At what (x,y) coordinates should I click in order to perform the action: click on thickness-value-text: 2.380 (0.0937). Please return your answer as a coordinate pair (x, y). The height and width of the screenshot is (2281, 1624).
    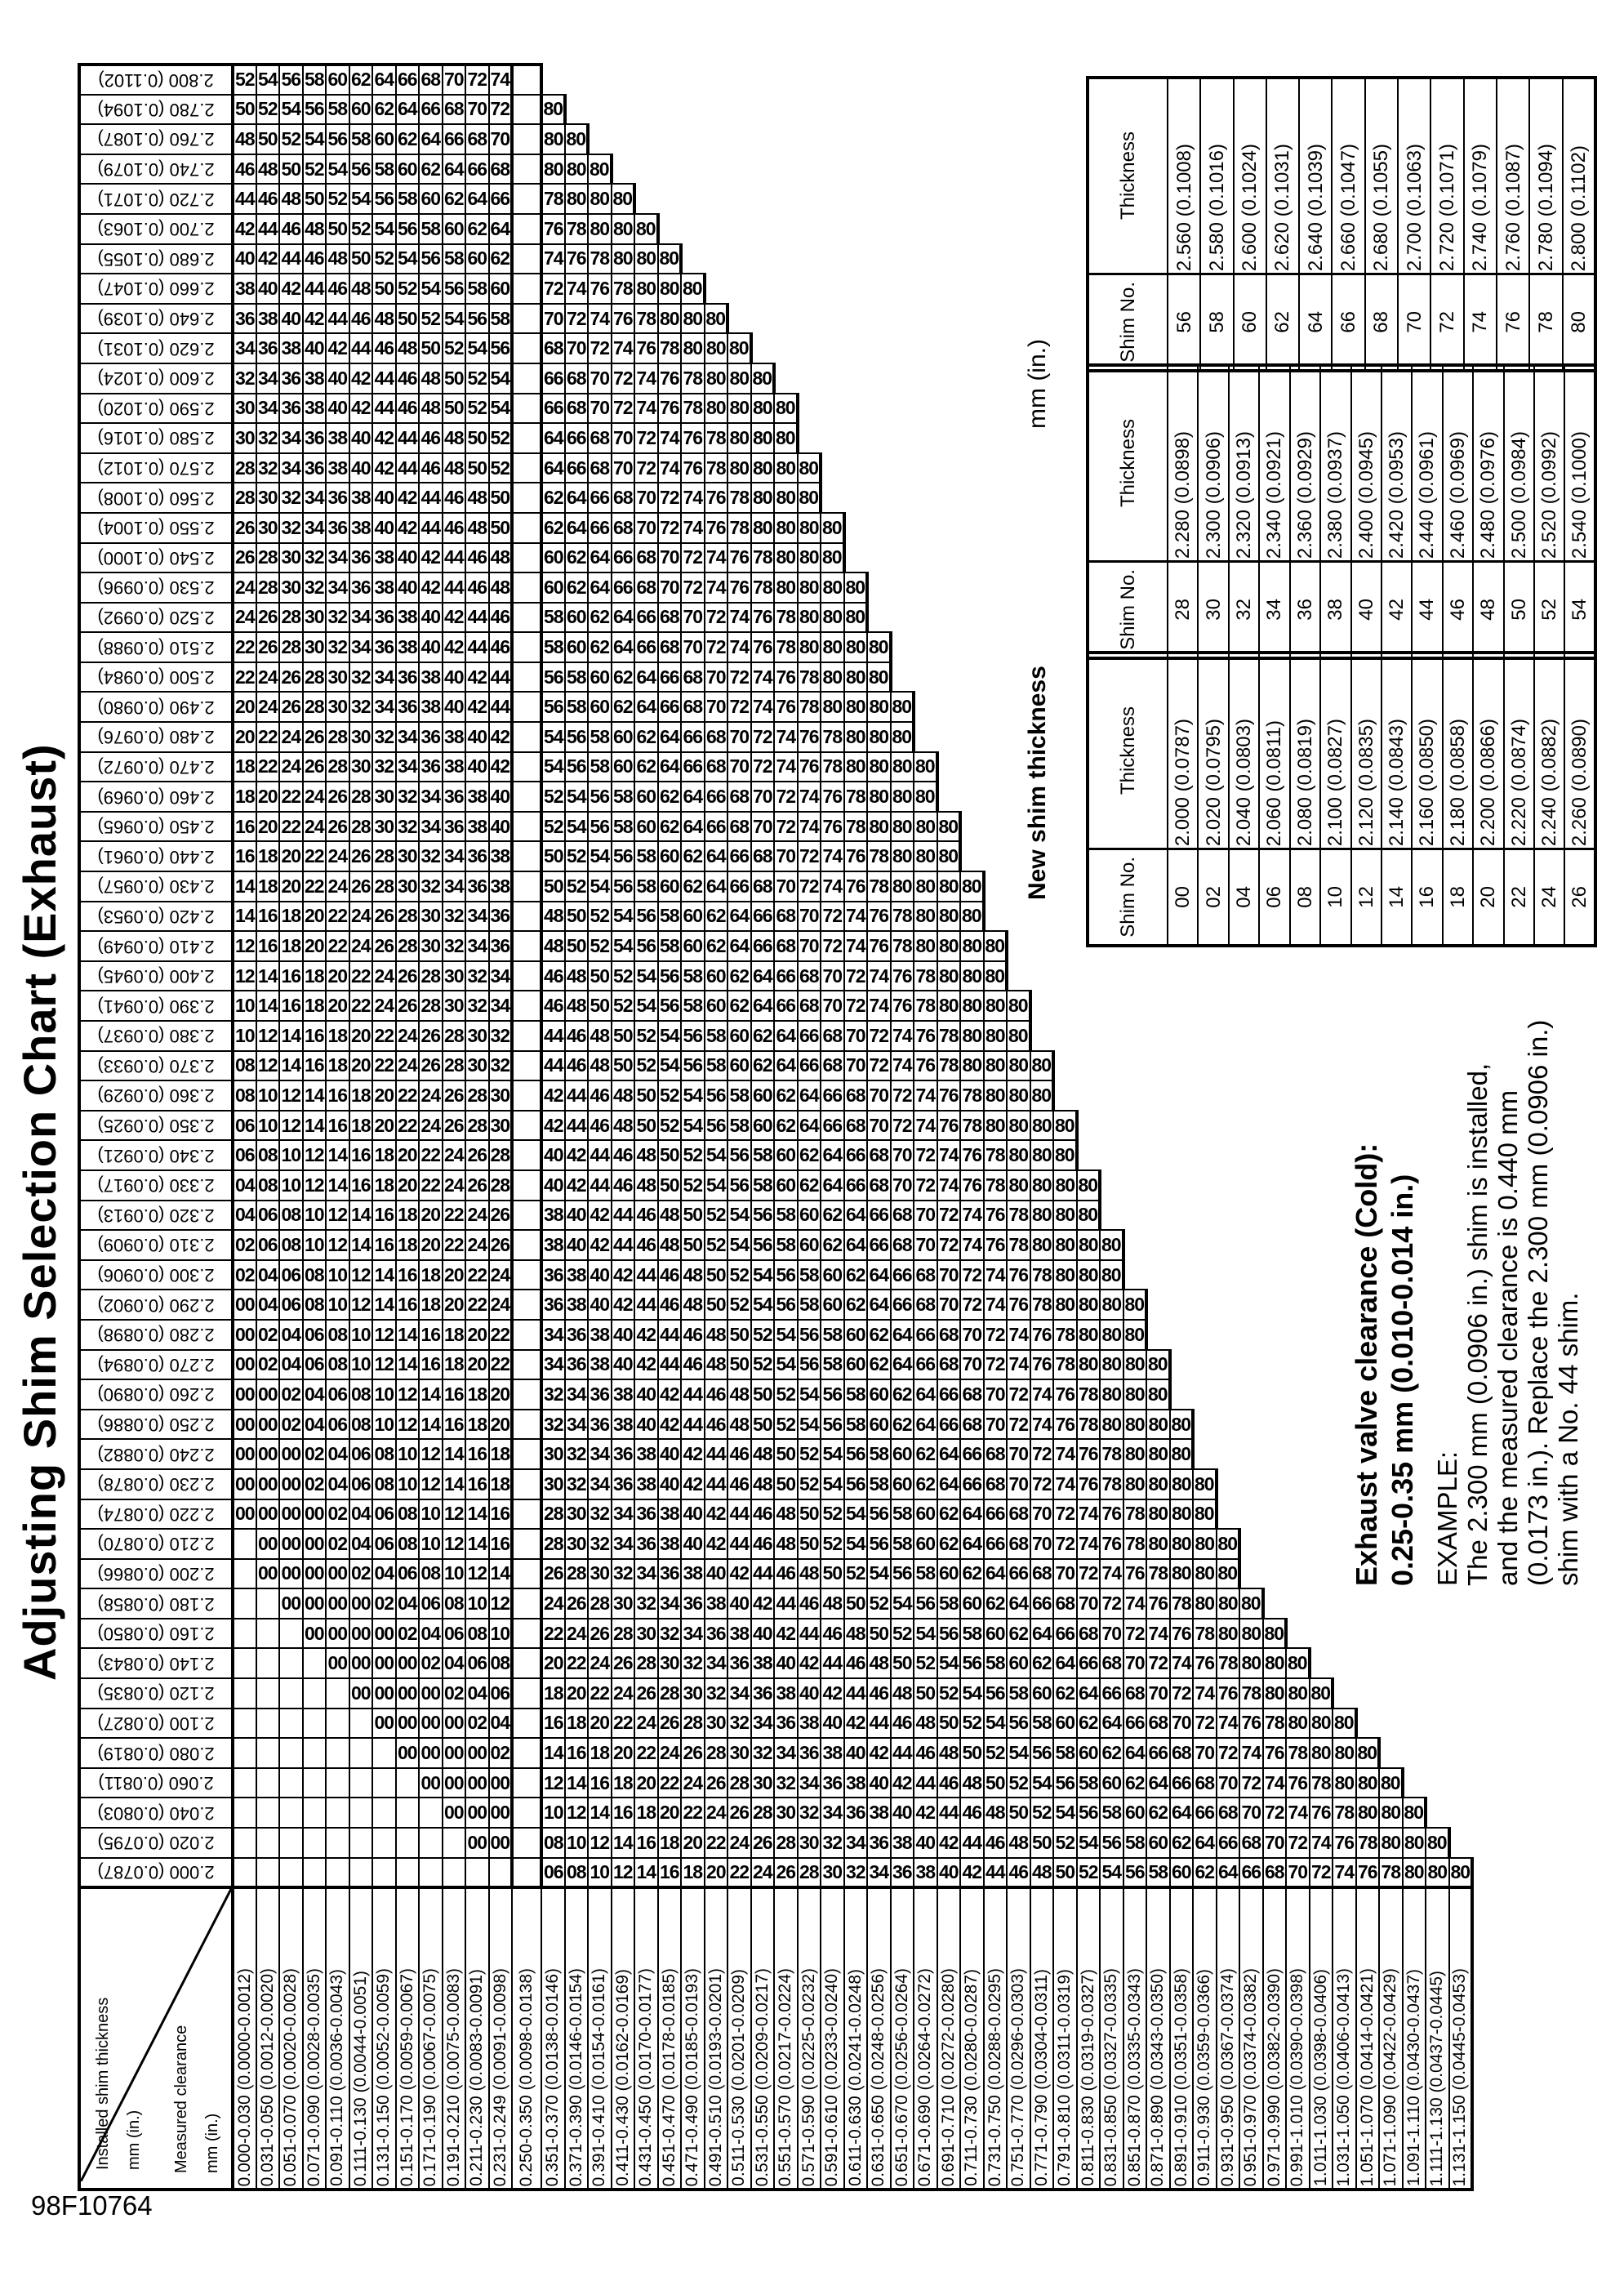
    Looking at the image, I should click on (1335, 494).